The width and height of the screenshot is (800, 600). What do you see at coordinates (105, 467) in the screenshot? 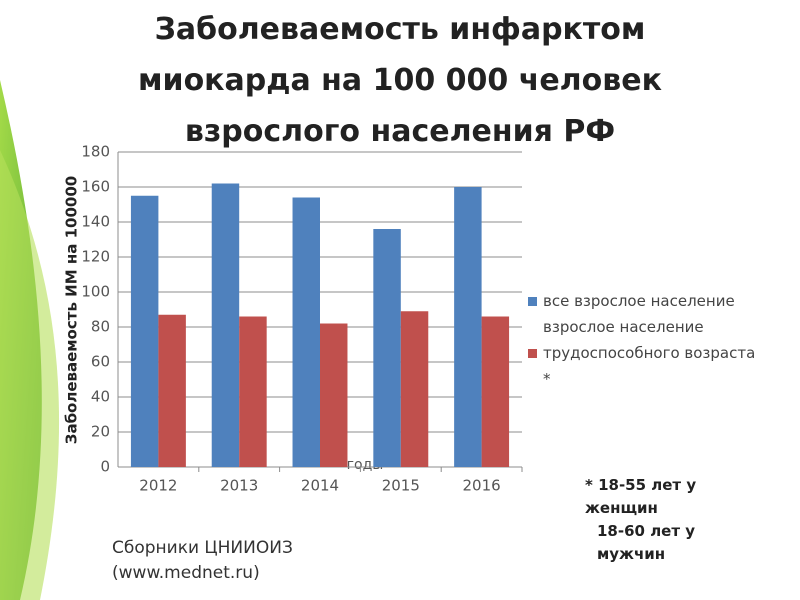
I see `y-tick-label: 0` at bounding box center [105, 467].